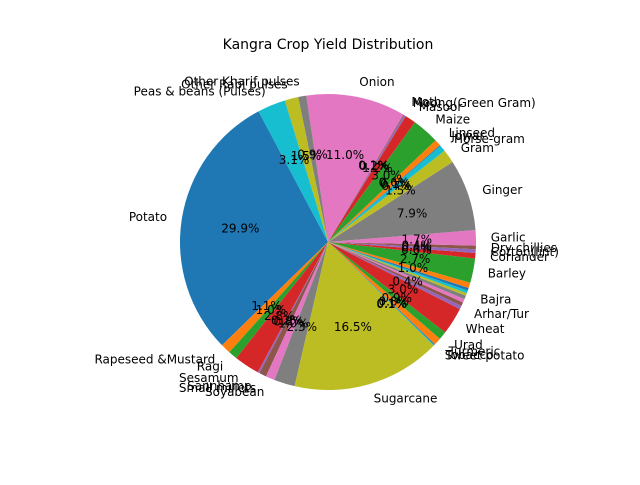 This screenshot has height=485, width=640. Describe the element at coordinates (485, 329) in the screenshot. I see `pie-category-label: Wheat` at that location.